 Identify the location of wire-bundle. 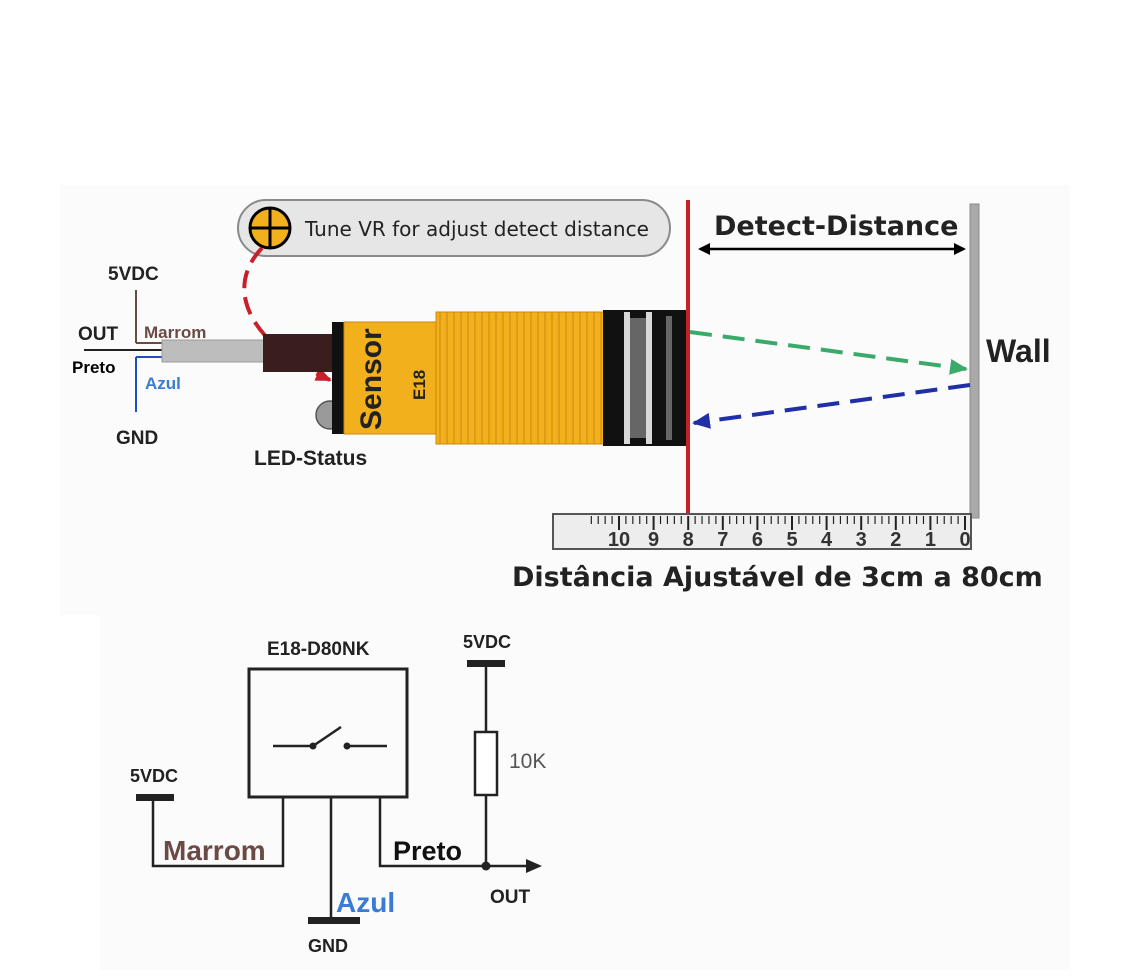
(209, 351).